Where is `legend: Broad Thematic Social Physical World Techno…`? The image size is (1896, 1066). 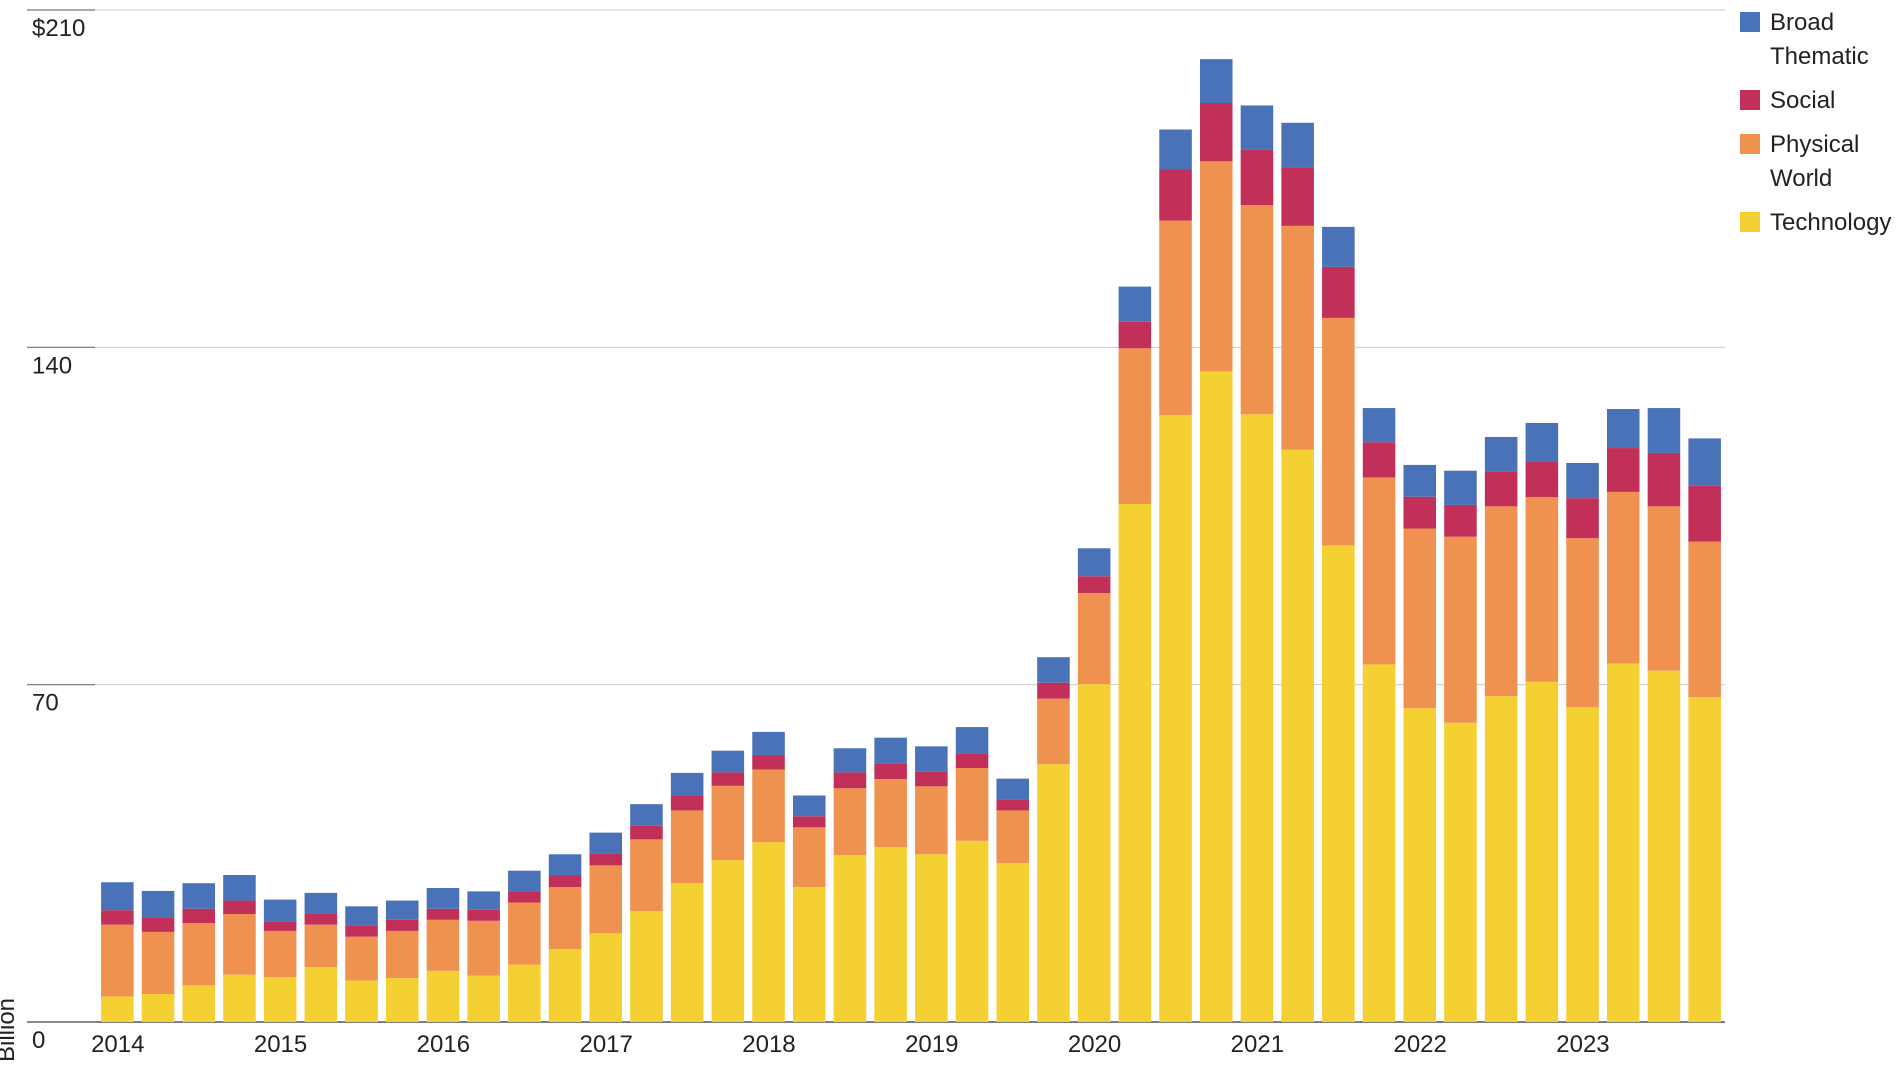
legend: Broad Thematic Social Physical World Techno… is located at coordinates (1815, 128).